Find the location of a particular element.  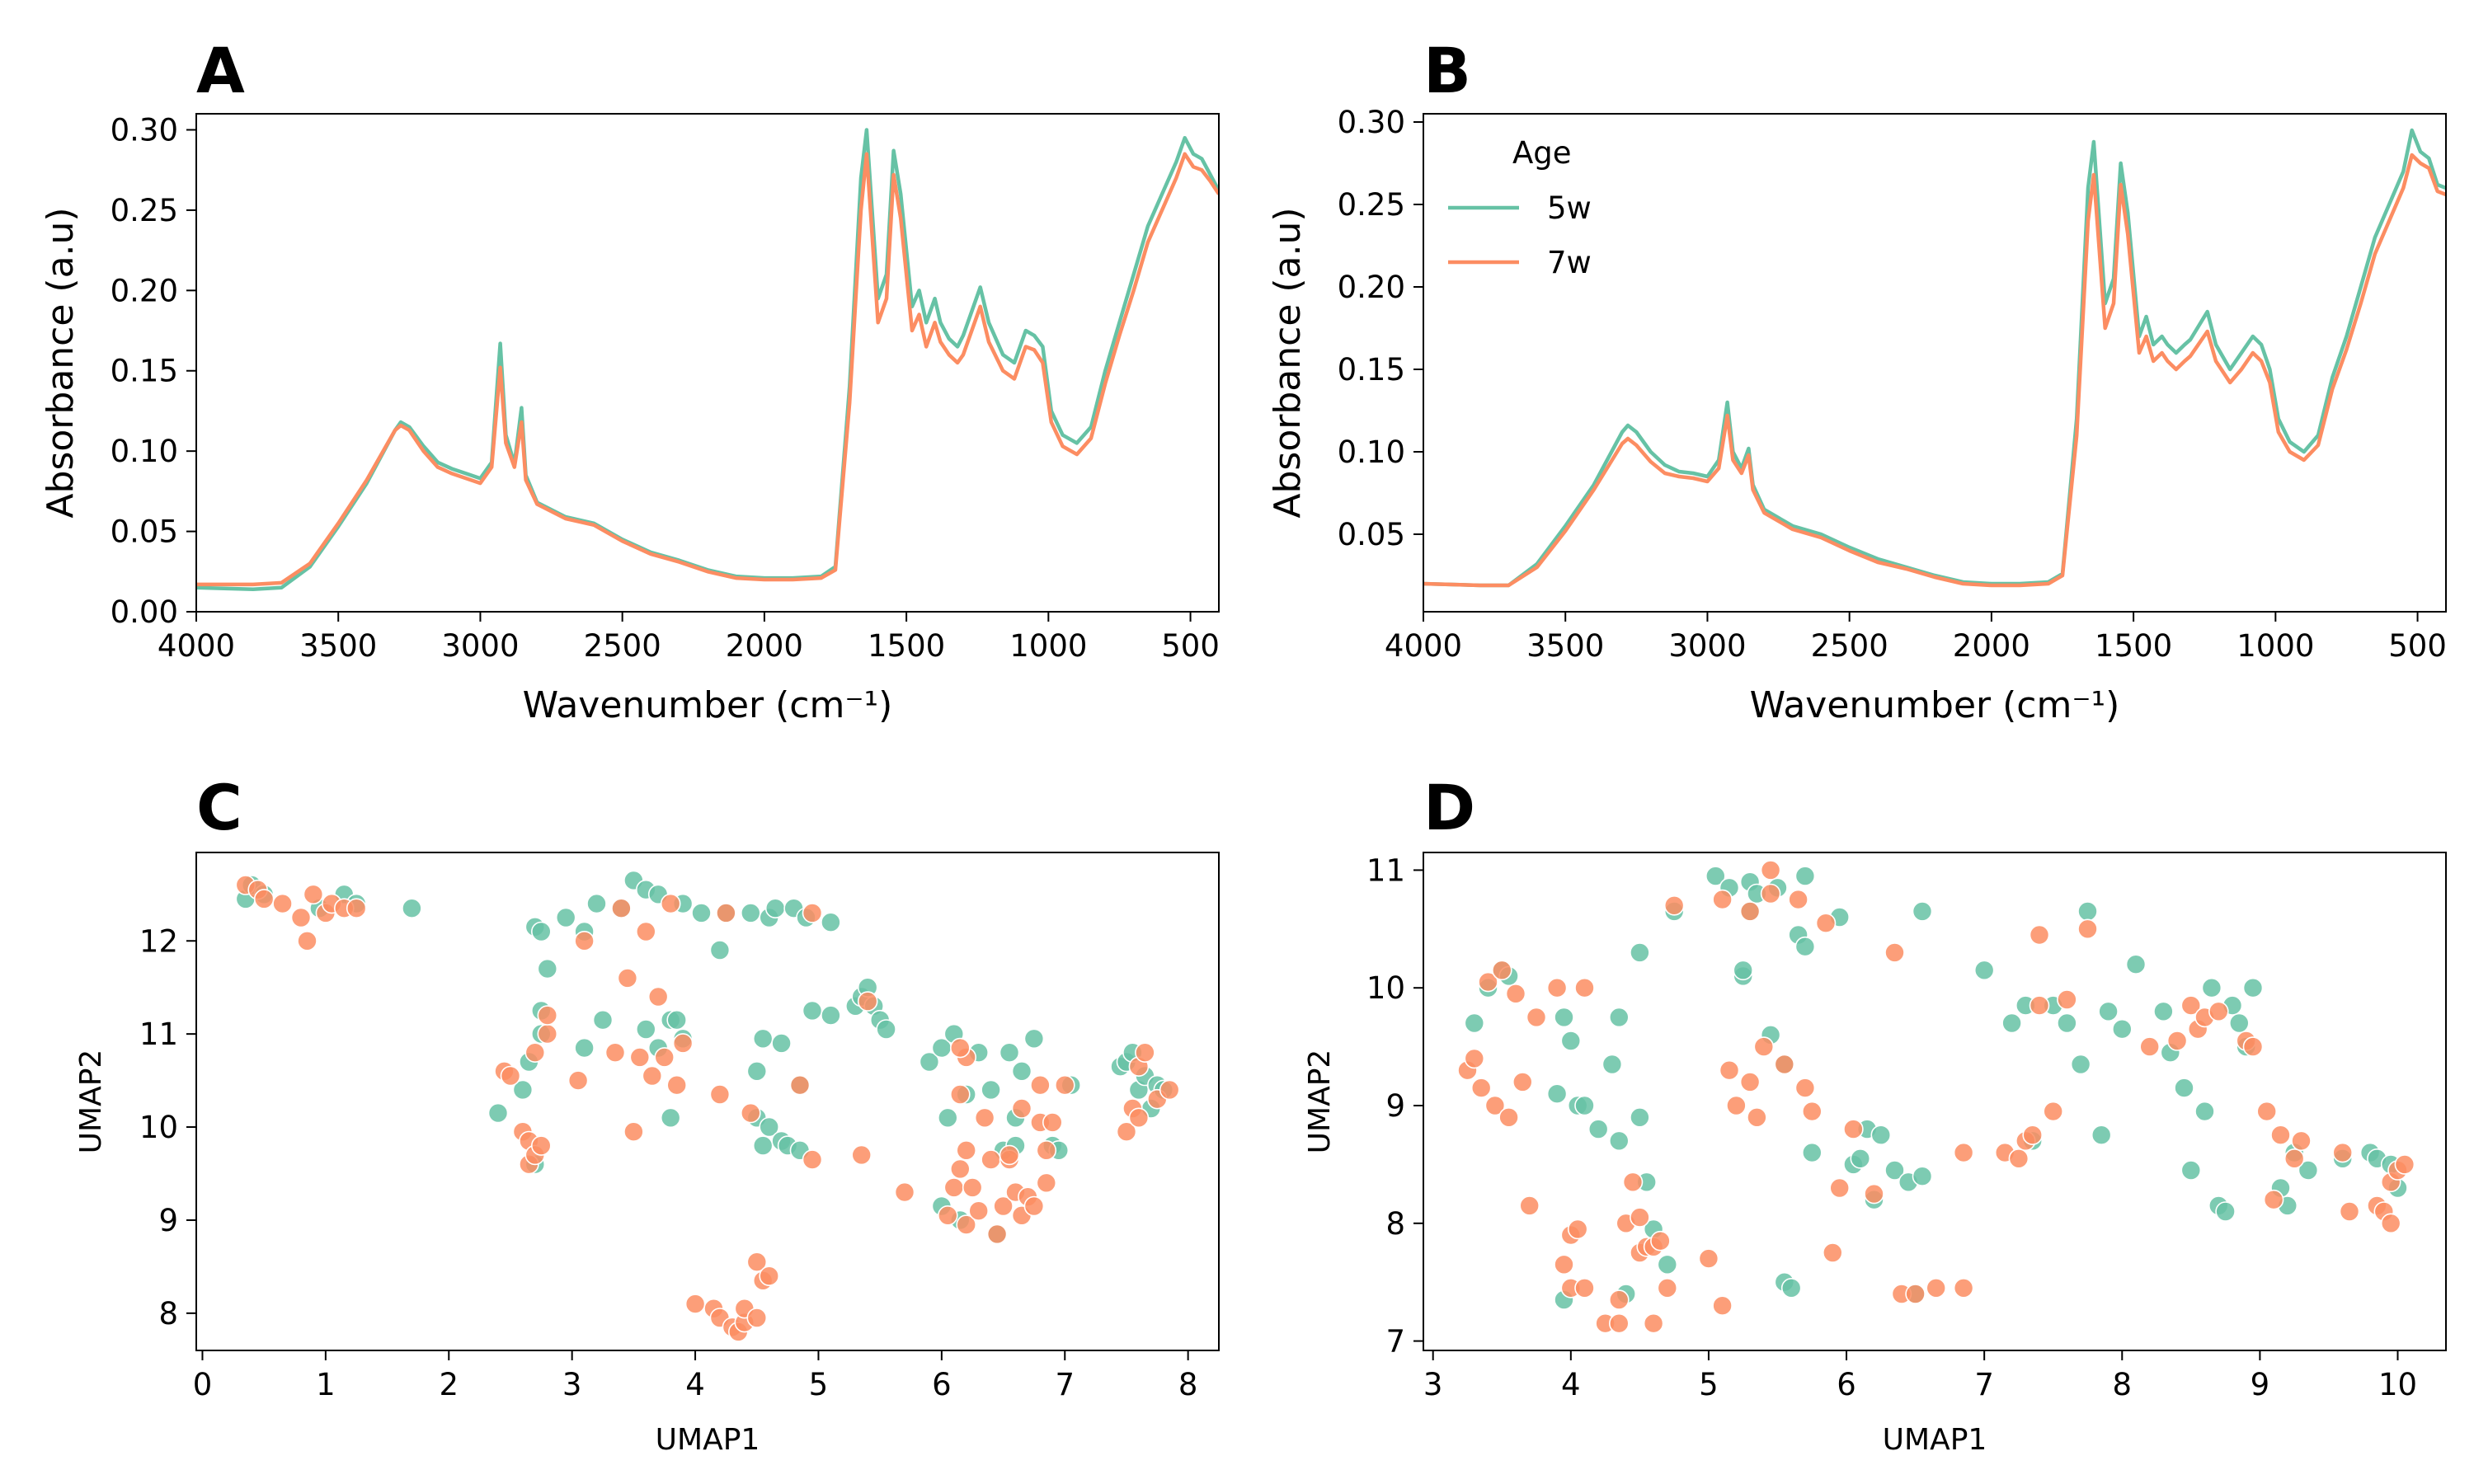

x-tick-label: 10 is located at coordinates (2397, 1384).